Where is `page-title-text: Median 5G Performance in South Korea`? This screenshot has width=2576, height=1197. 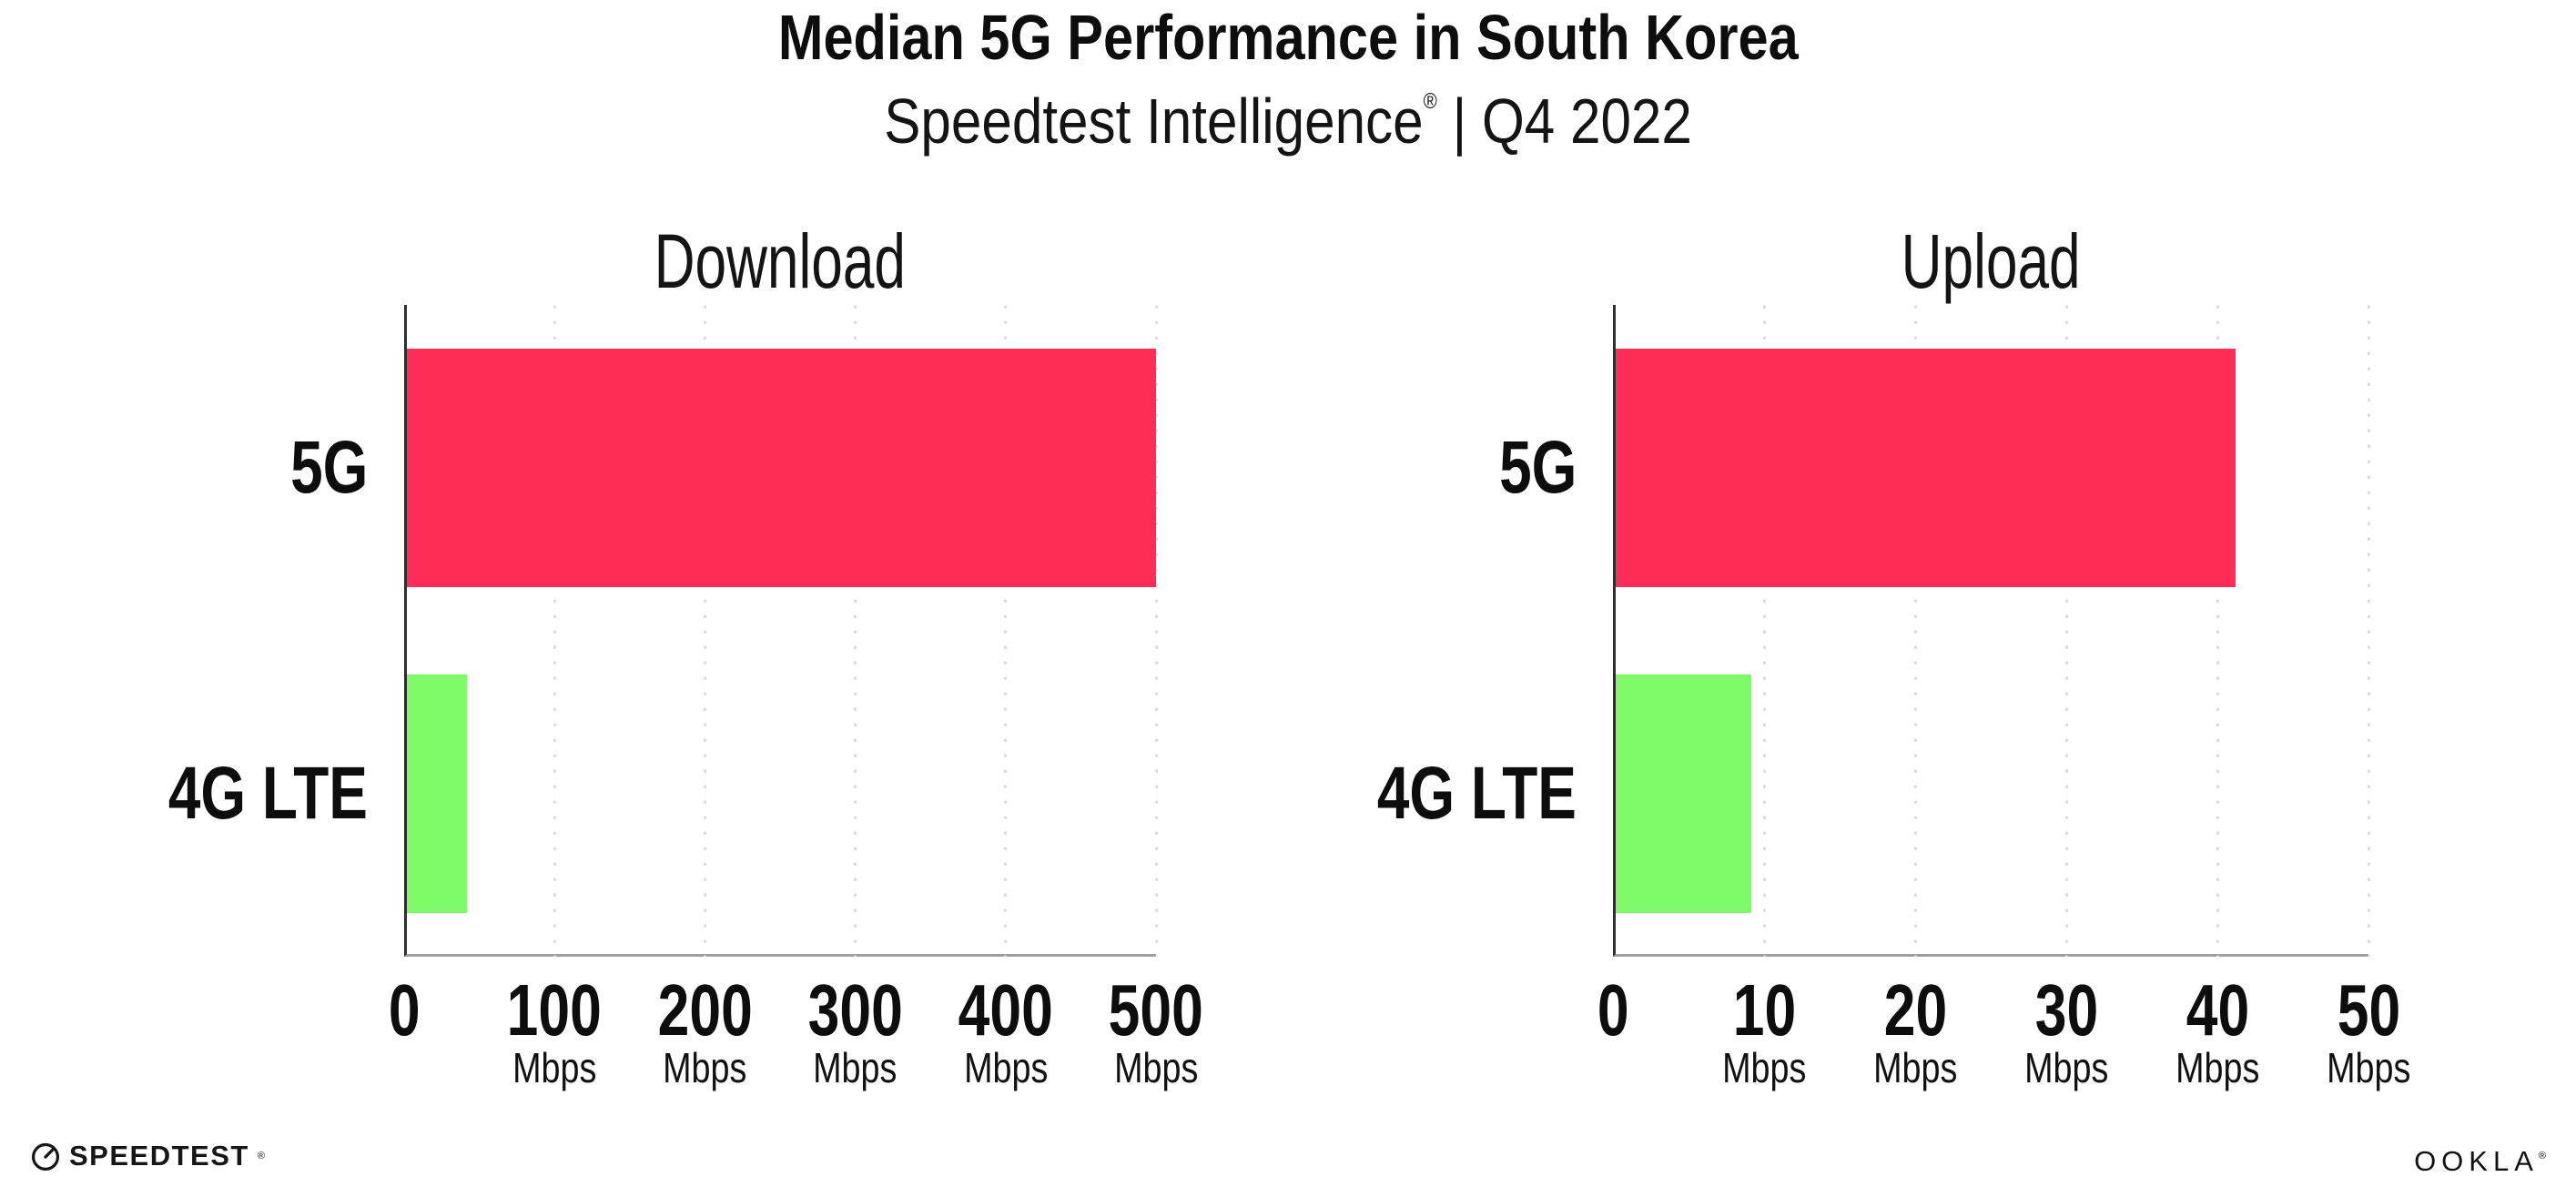 page-title-text: Median 5G Performance in South Korea is located at coordinates (1288, 37).